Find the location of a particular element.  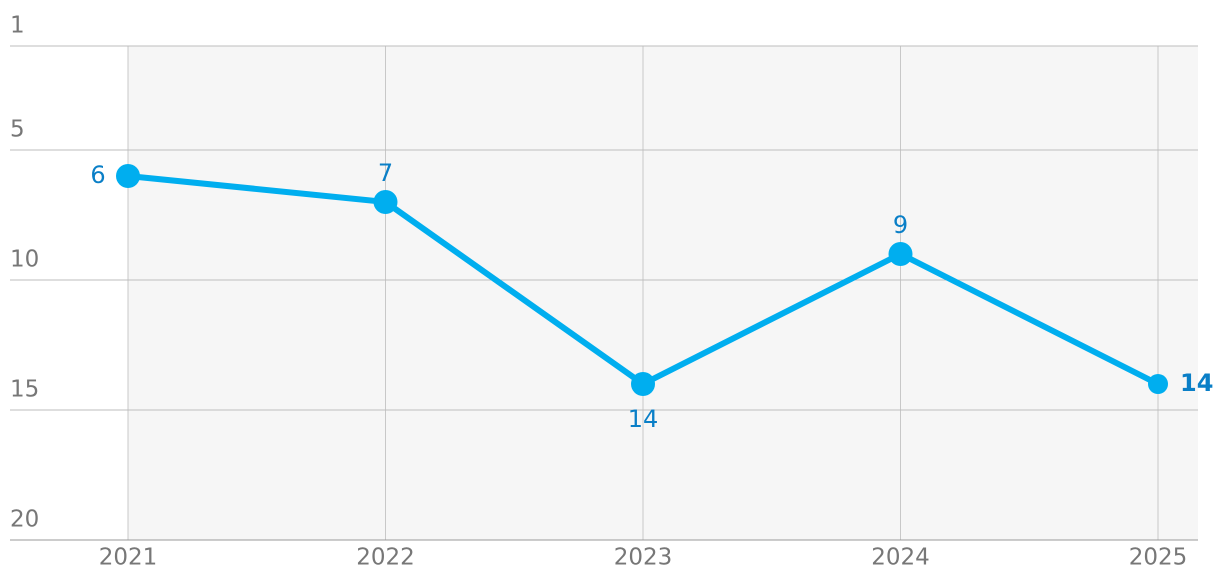

y-tick-label: 1 is located at coordinates (17, 26).